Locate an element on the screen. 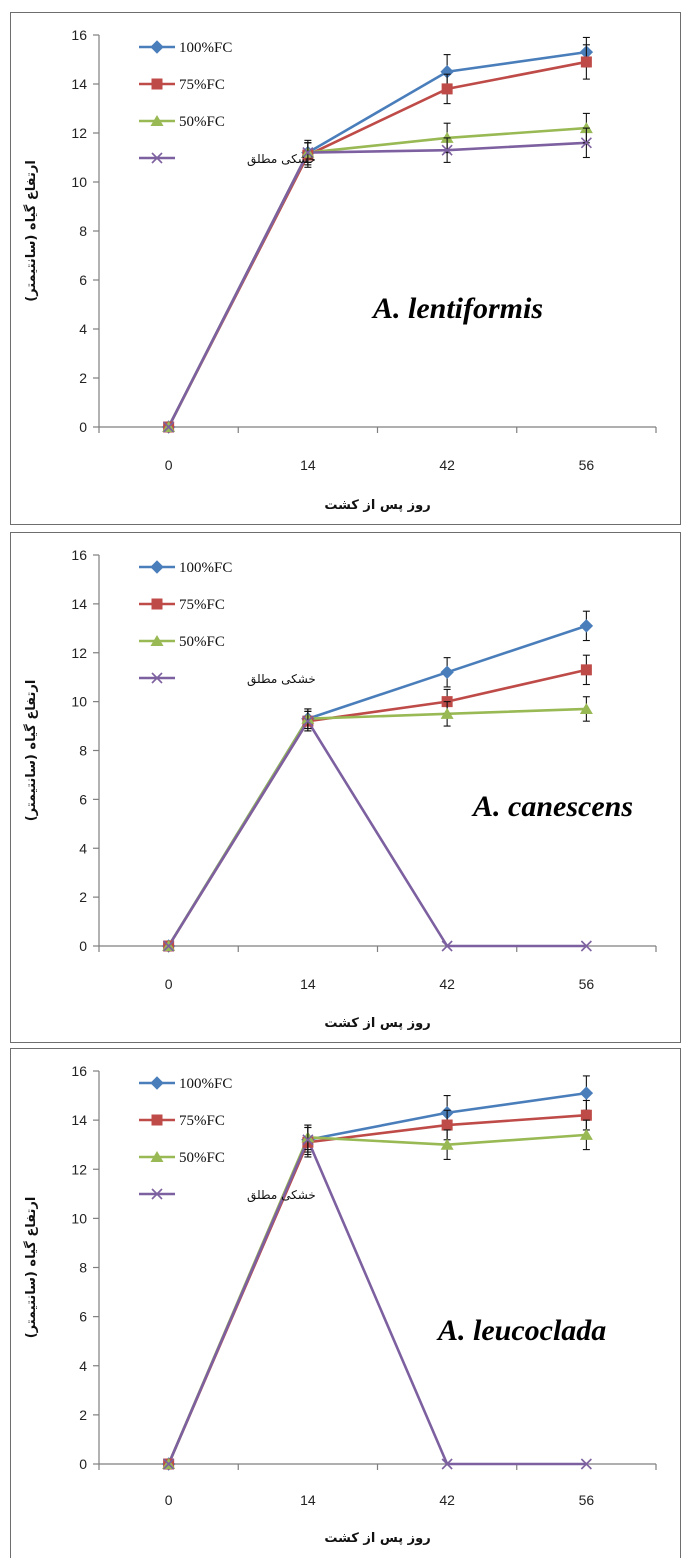  species-label: A. canescens is located at coordinates (552, 806).